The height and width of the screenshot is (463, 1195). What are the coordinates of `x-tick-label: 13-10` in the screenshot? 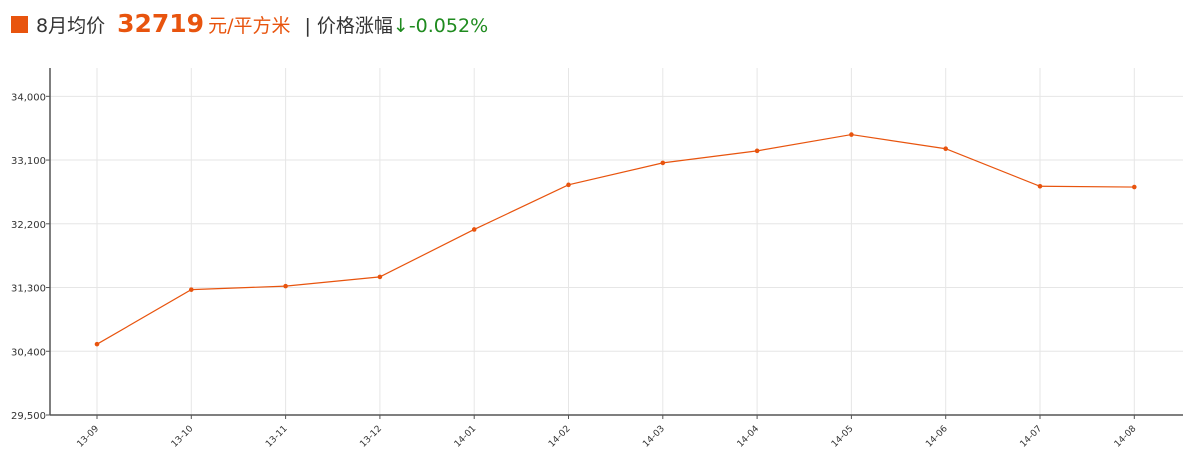 It's located at (183, 437).